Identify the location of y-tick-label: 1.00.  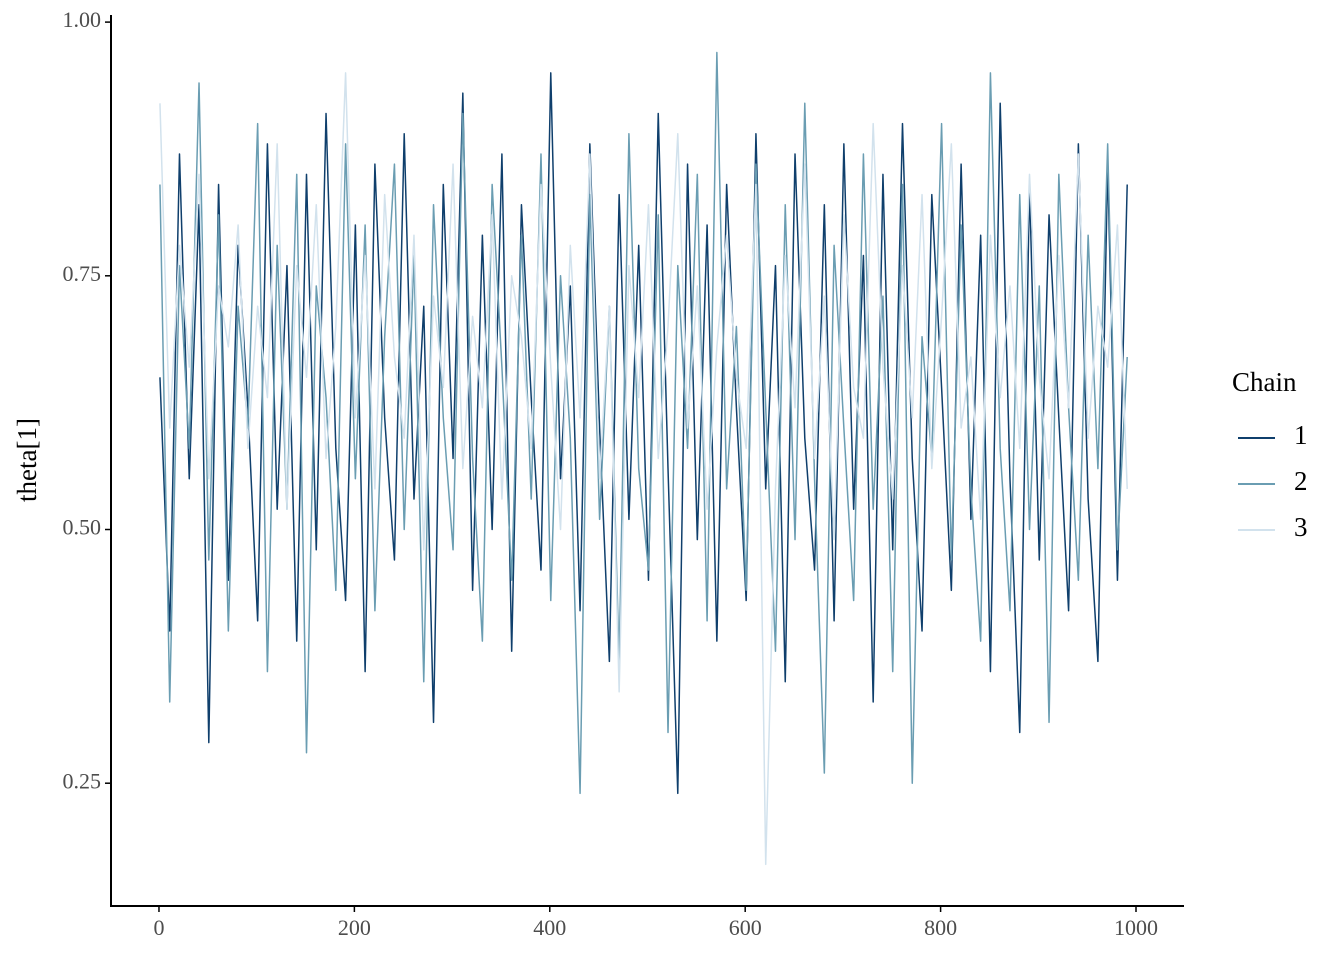
(82, 19).